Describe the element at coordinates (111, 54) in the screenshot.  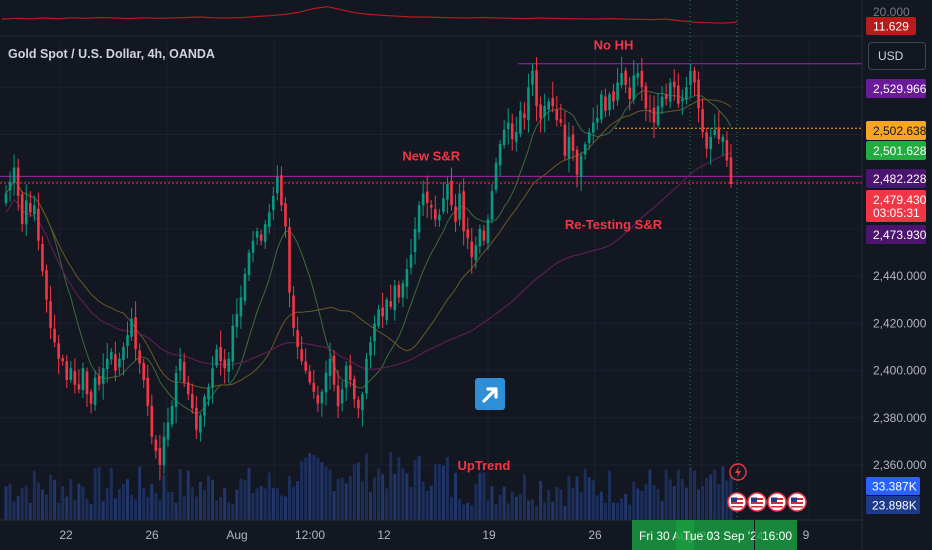
I see `chart-title: Gold Spot / U.S. Dollar, 4h, OANDA` at that location.